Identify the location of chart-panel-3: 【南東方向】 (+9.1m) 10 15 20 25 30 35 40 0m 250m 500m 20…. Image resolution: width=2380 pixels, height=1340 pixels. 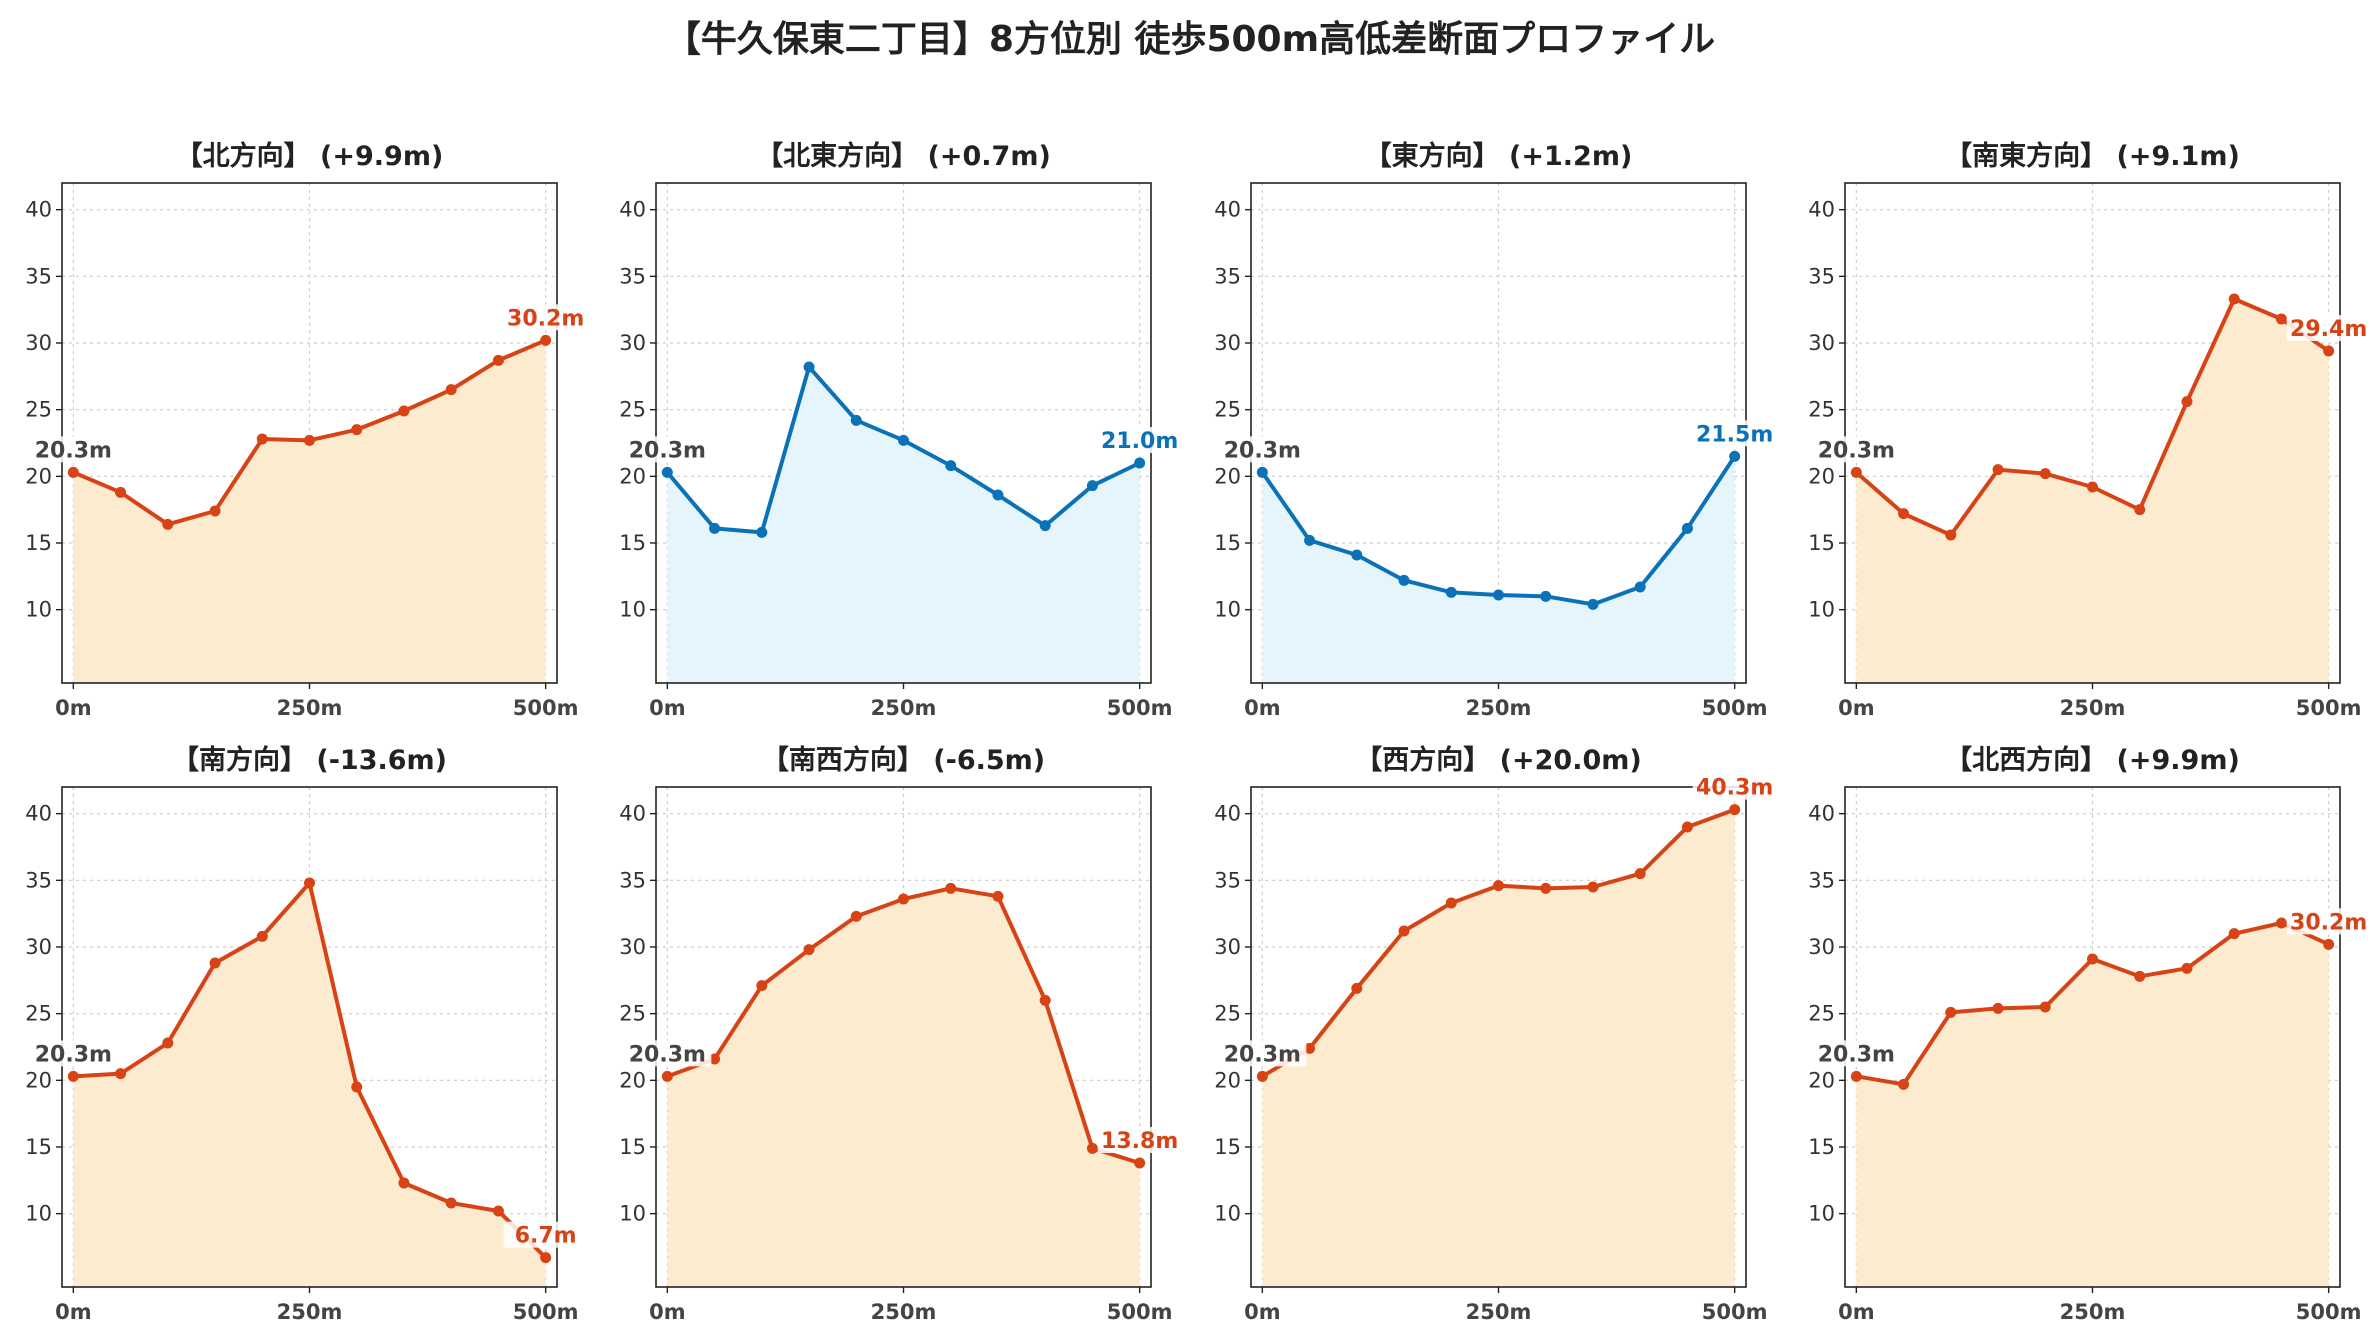
(2089, 430).